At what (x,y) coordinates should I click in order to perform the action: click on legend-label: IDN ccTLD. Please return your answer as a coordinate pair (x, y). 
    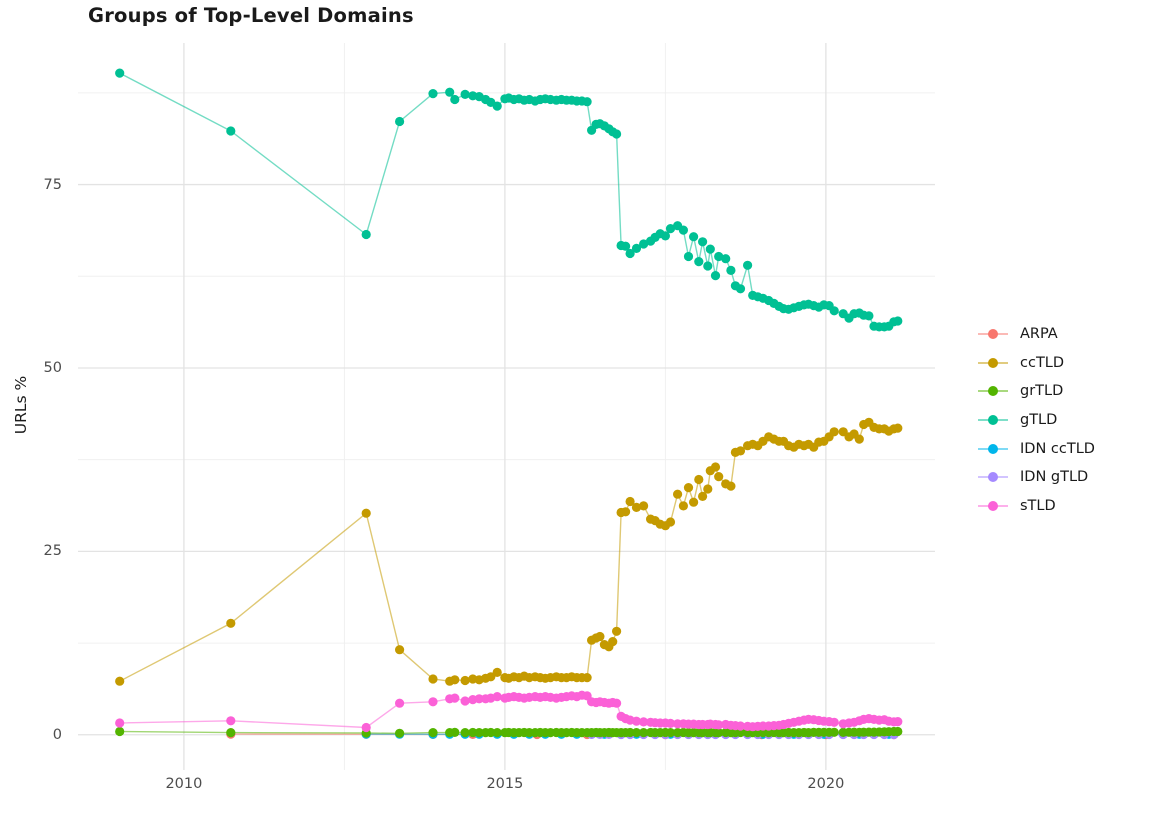
    Looking at the image, I should click on (1057, 448).